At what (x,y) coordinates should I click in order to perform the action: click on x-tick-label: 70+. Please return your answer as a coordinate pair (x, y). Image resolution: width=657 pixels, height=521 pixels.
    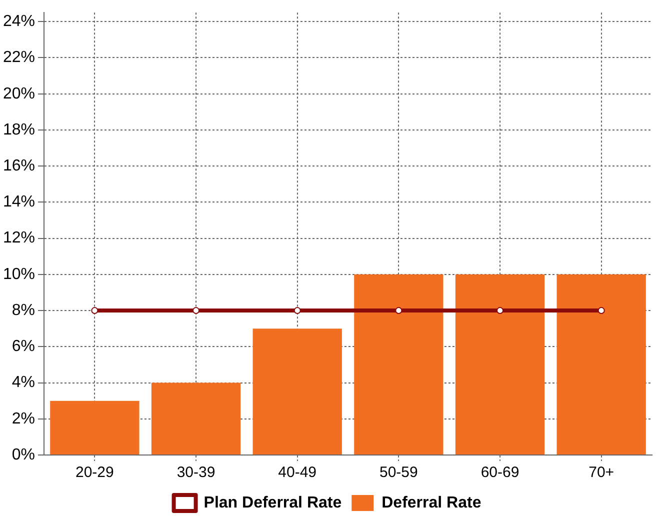
    Looking at the image, I should click on (601, 473).